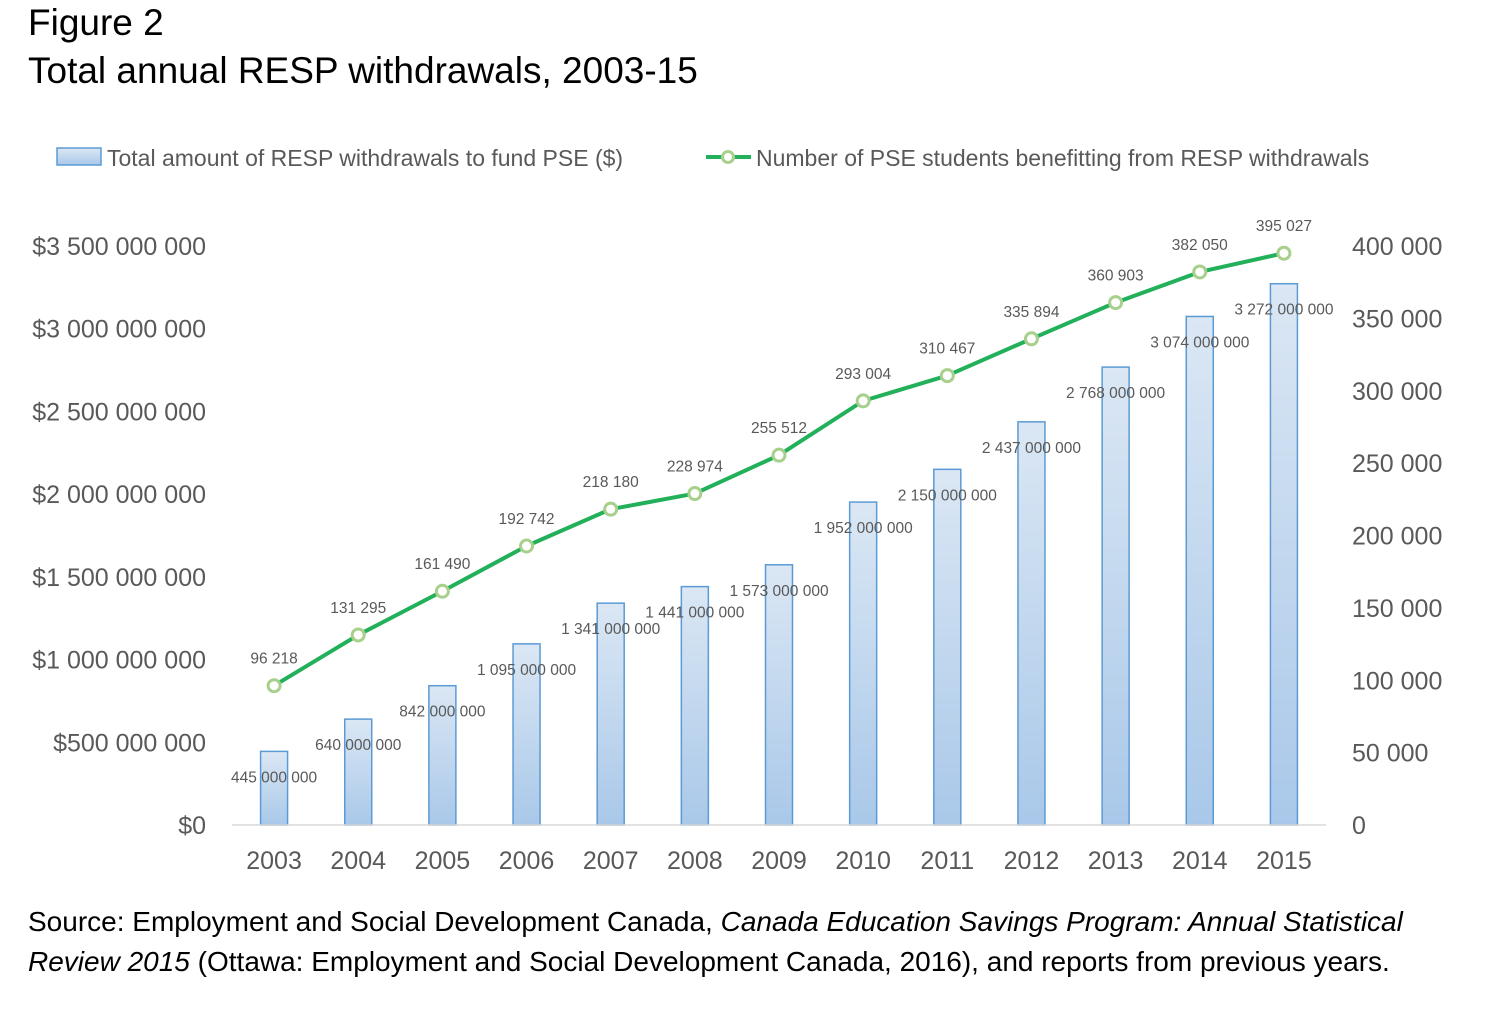 This screenshot has height=1023, width=1506. Describe the element at coordinates (779, 428) in the screenshot. I see `line-label-2009: 255 512` at that location.